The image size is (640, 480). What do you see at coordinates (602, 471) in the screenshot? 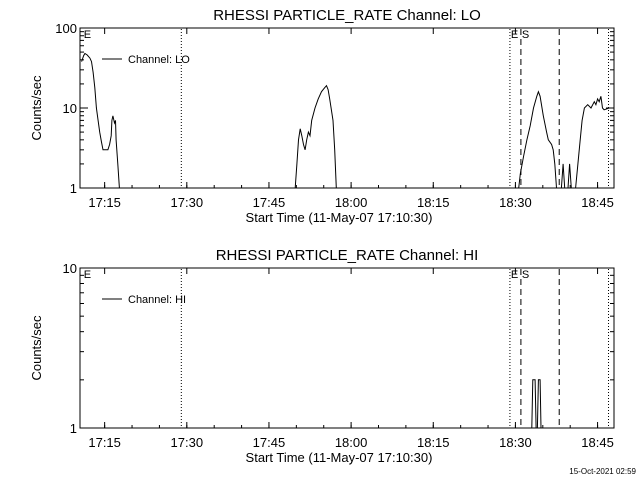
I see `timestamp: 15-Oct-2021 02:59` at bounding box center [602, 471].